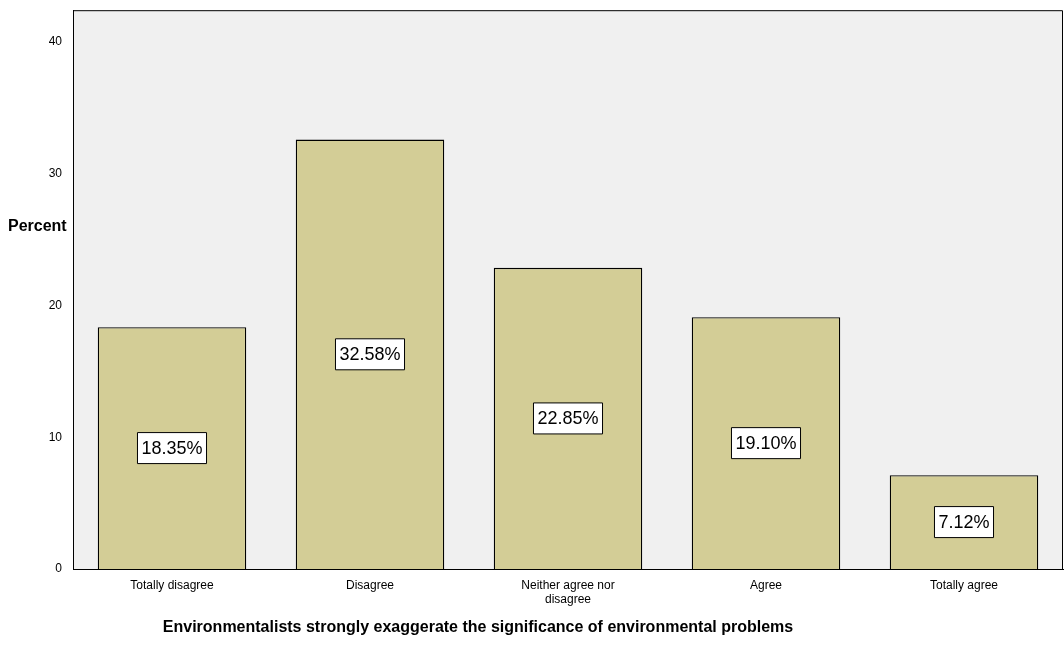  I want to click on y-tick-label: 30, so click(55, 172).